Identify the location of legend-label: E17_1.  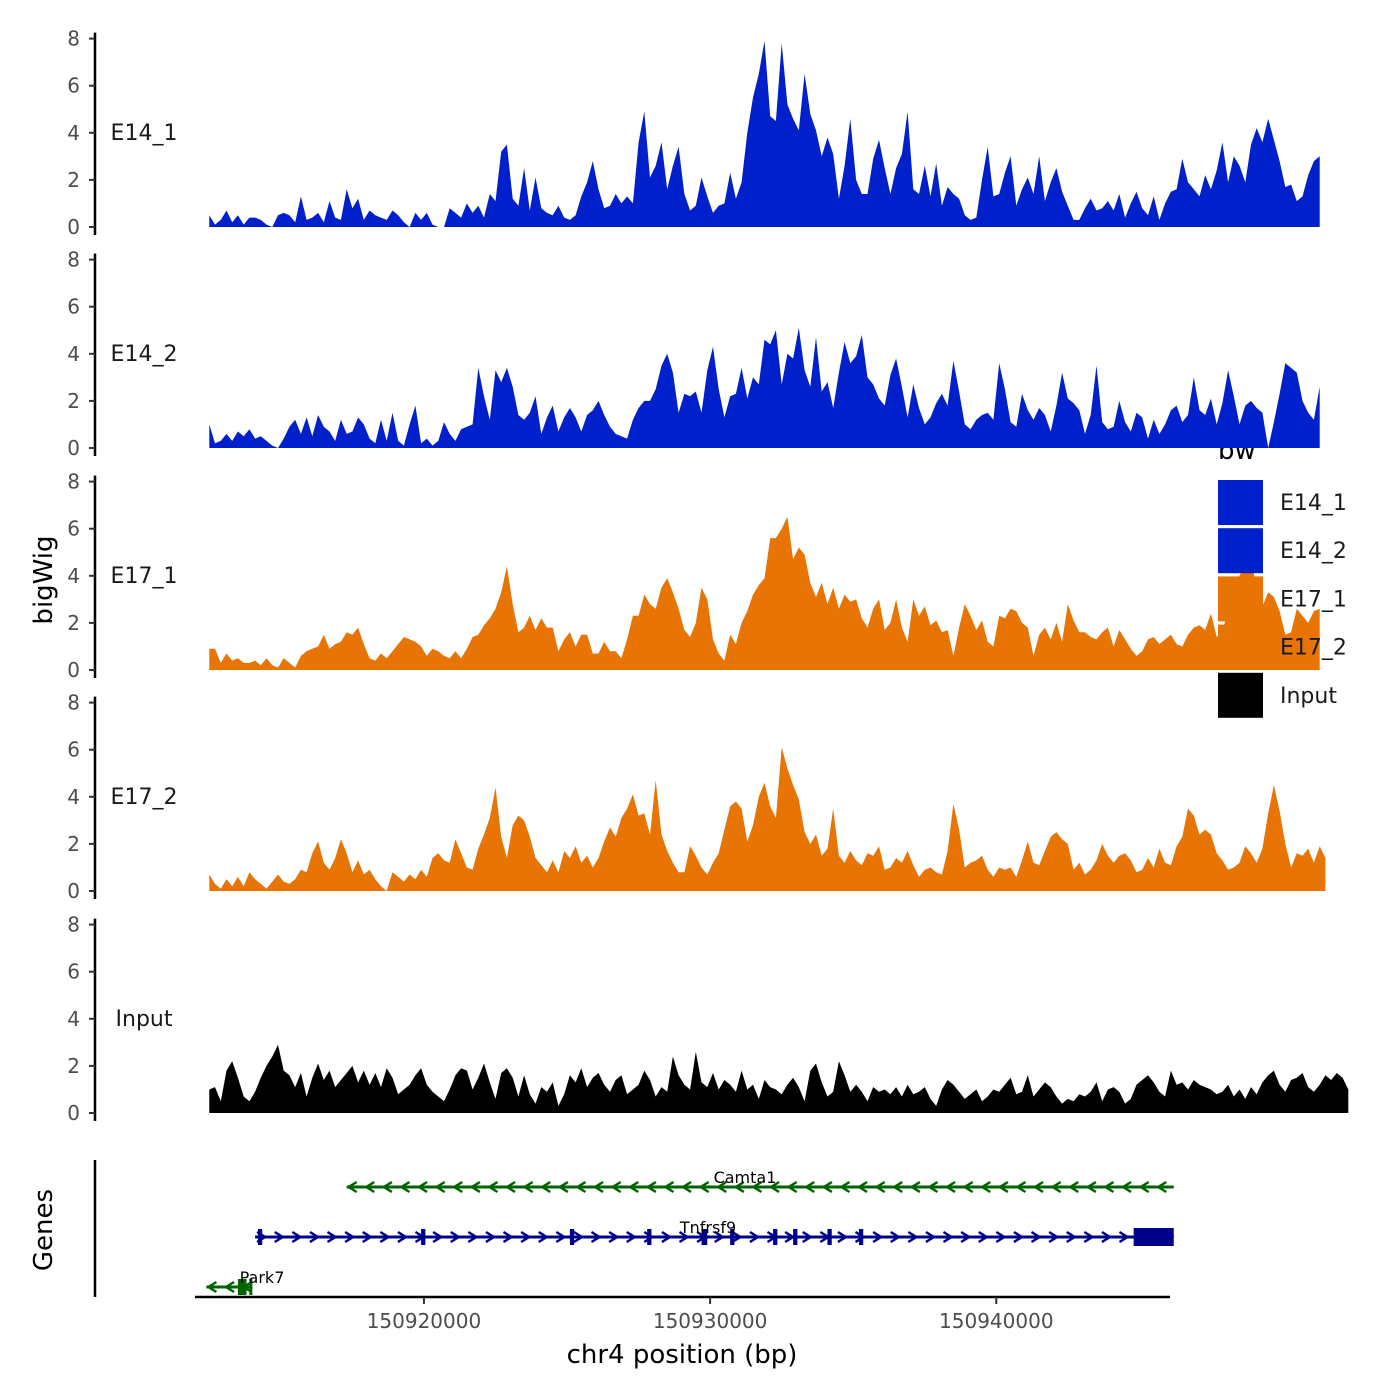
(1313, 599).